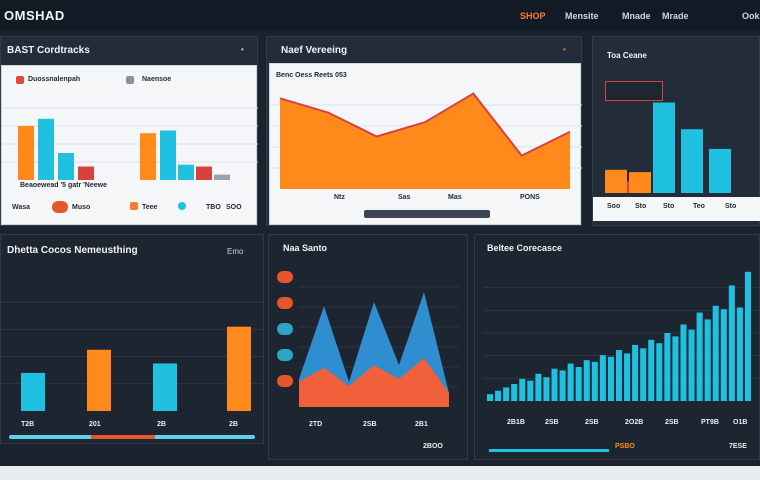 The image size is (760, 480). I want to click on axis-caption: Beaoewead '5 gatr 'Neewe, so click(63, 185).